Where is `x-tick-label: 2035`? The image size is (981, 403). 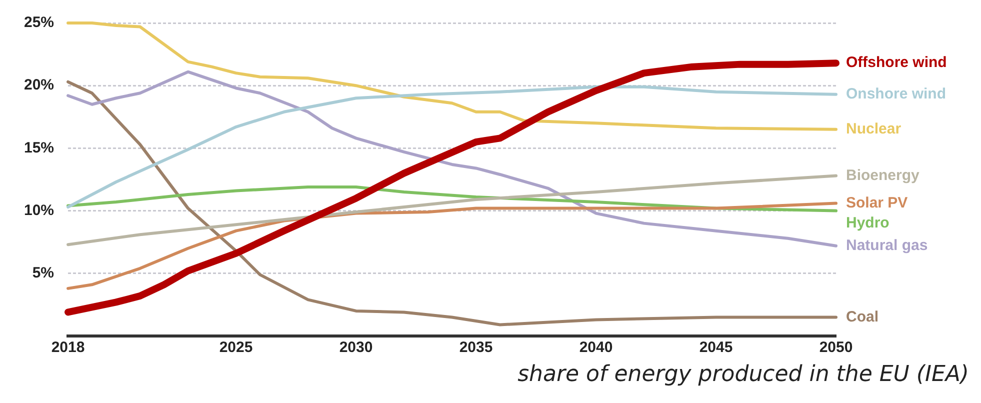
x-tick-label: 2035 is located at coordinates (476, 347).